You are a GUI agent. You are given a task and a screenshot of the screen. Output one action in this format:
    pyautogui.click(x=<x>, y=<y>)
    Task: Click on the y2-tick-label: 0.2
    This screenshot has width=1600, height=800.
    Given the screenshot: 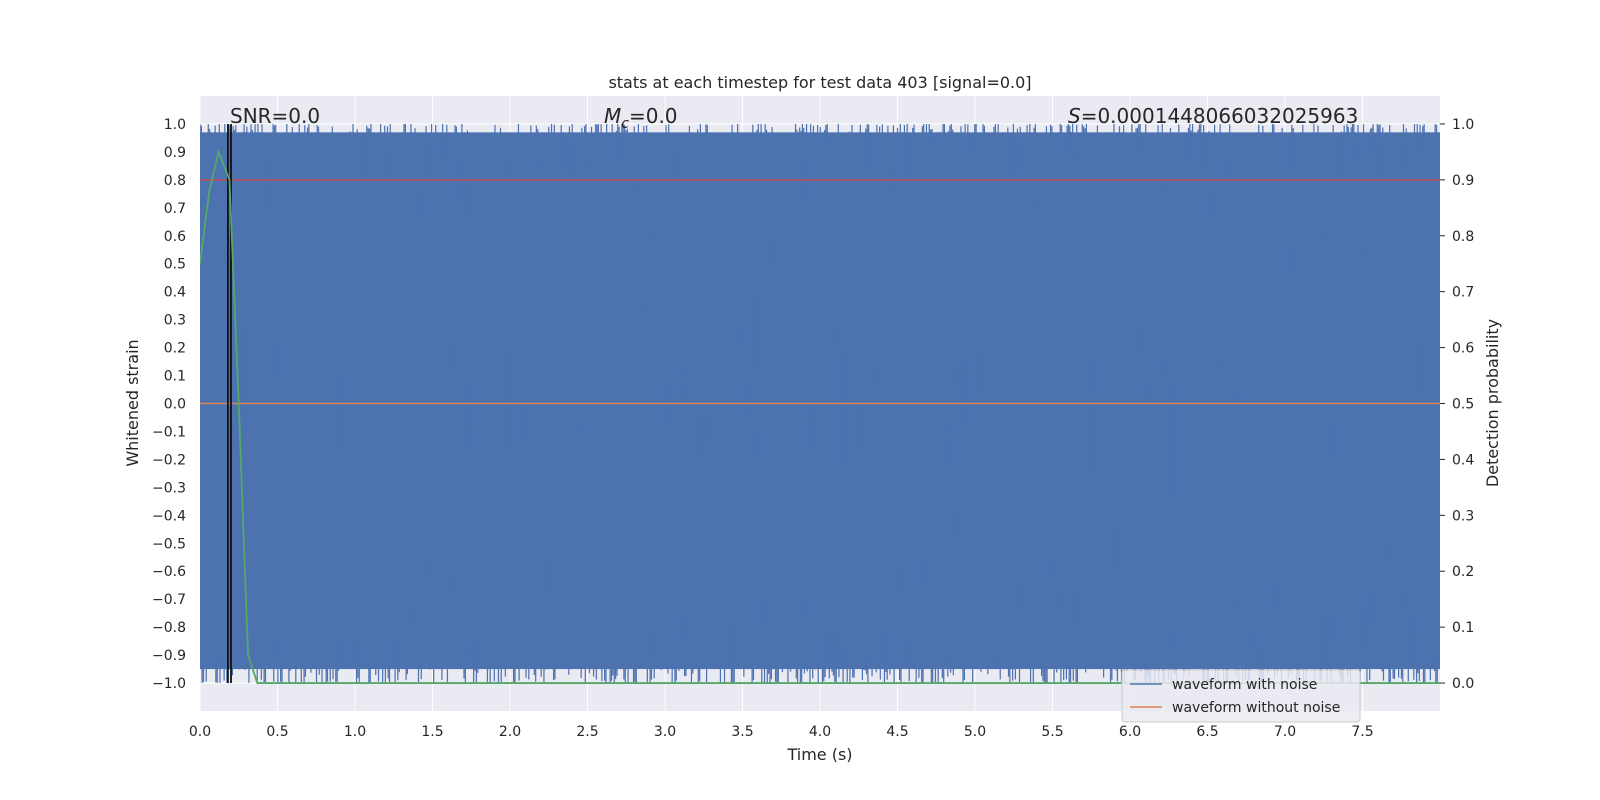 What is the action you would take?
    pyautogui.click(x=1463, y=572)
    